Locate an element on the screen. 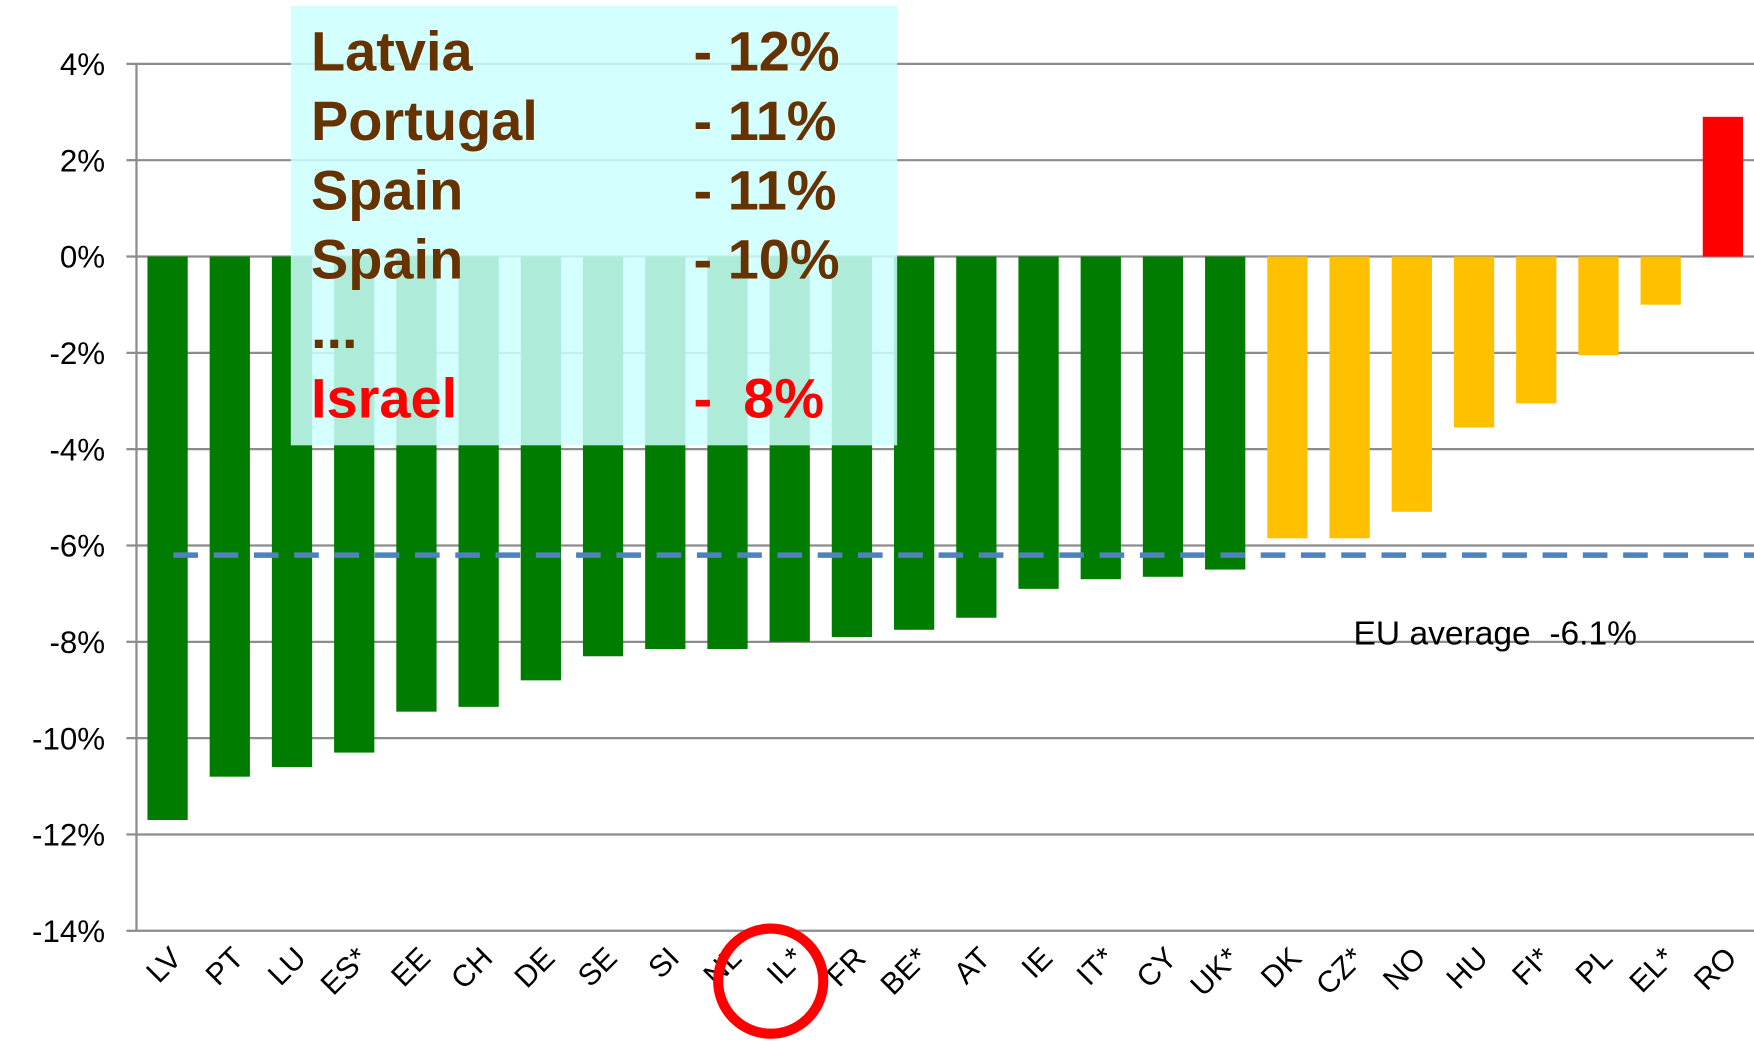  x-tick-label: FR is located at coordinates (847, 967).